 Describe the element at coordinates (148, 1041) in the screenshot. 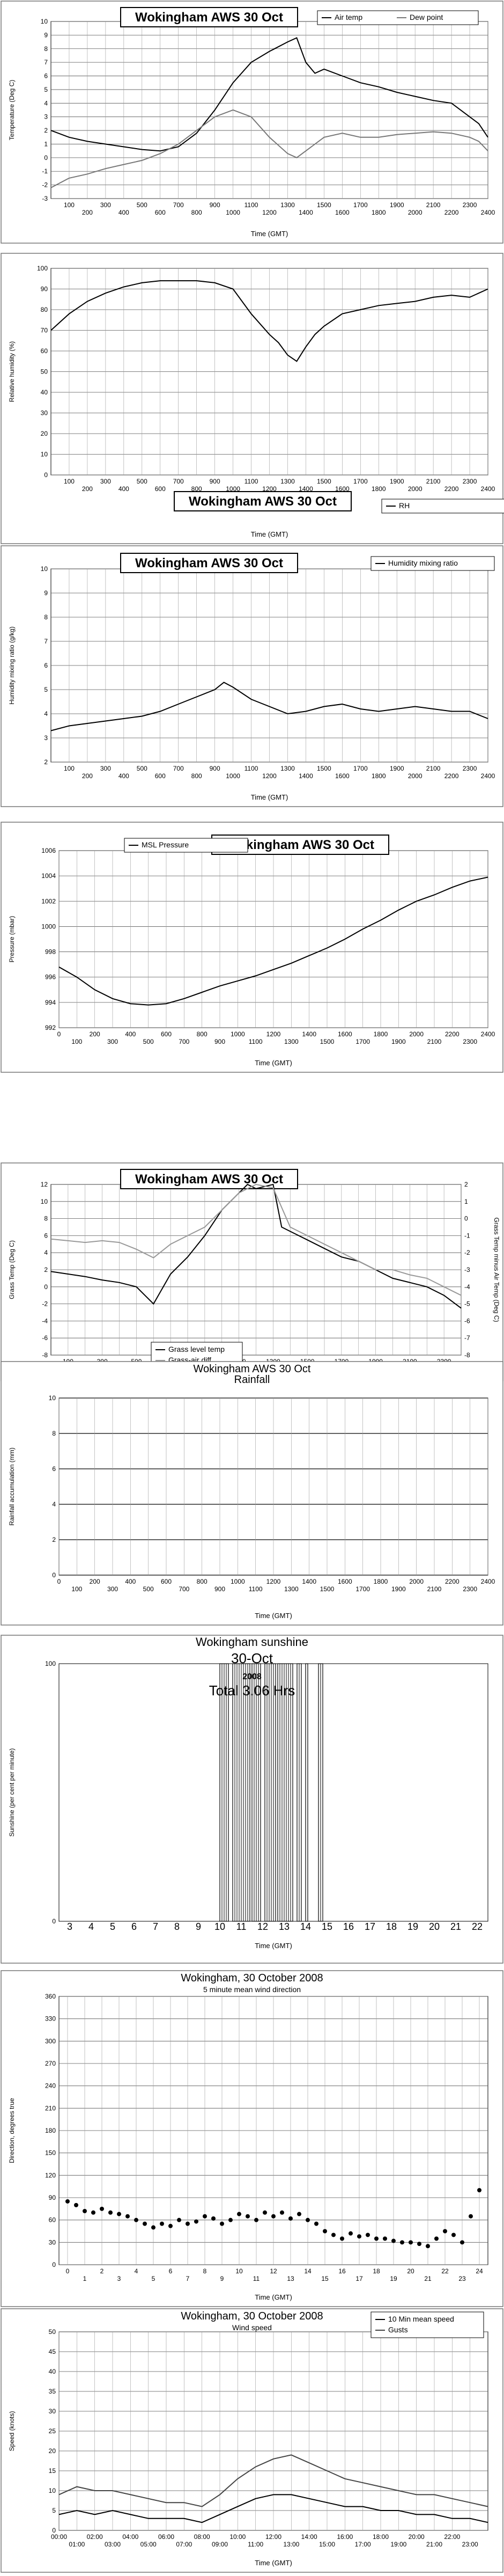

I see `x-tick-label: 500` at that location.